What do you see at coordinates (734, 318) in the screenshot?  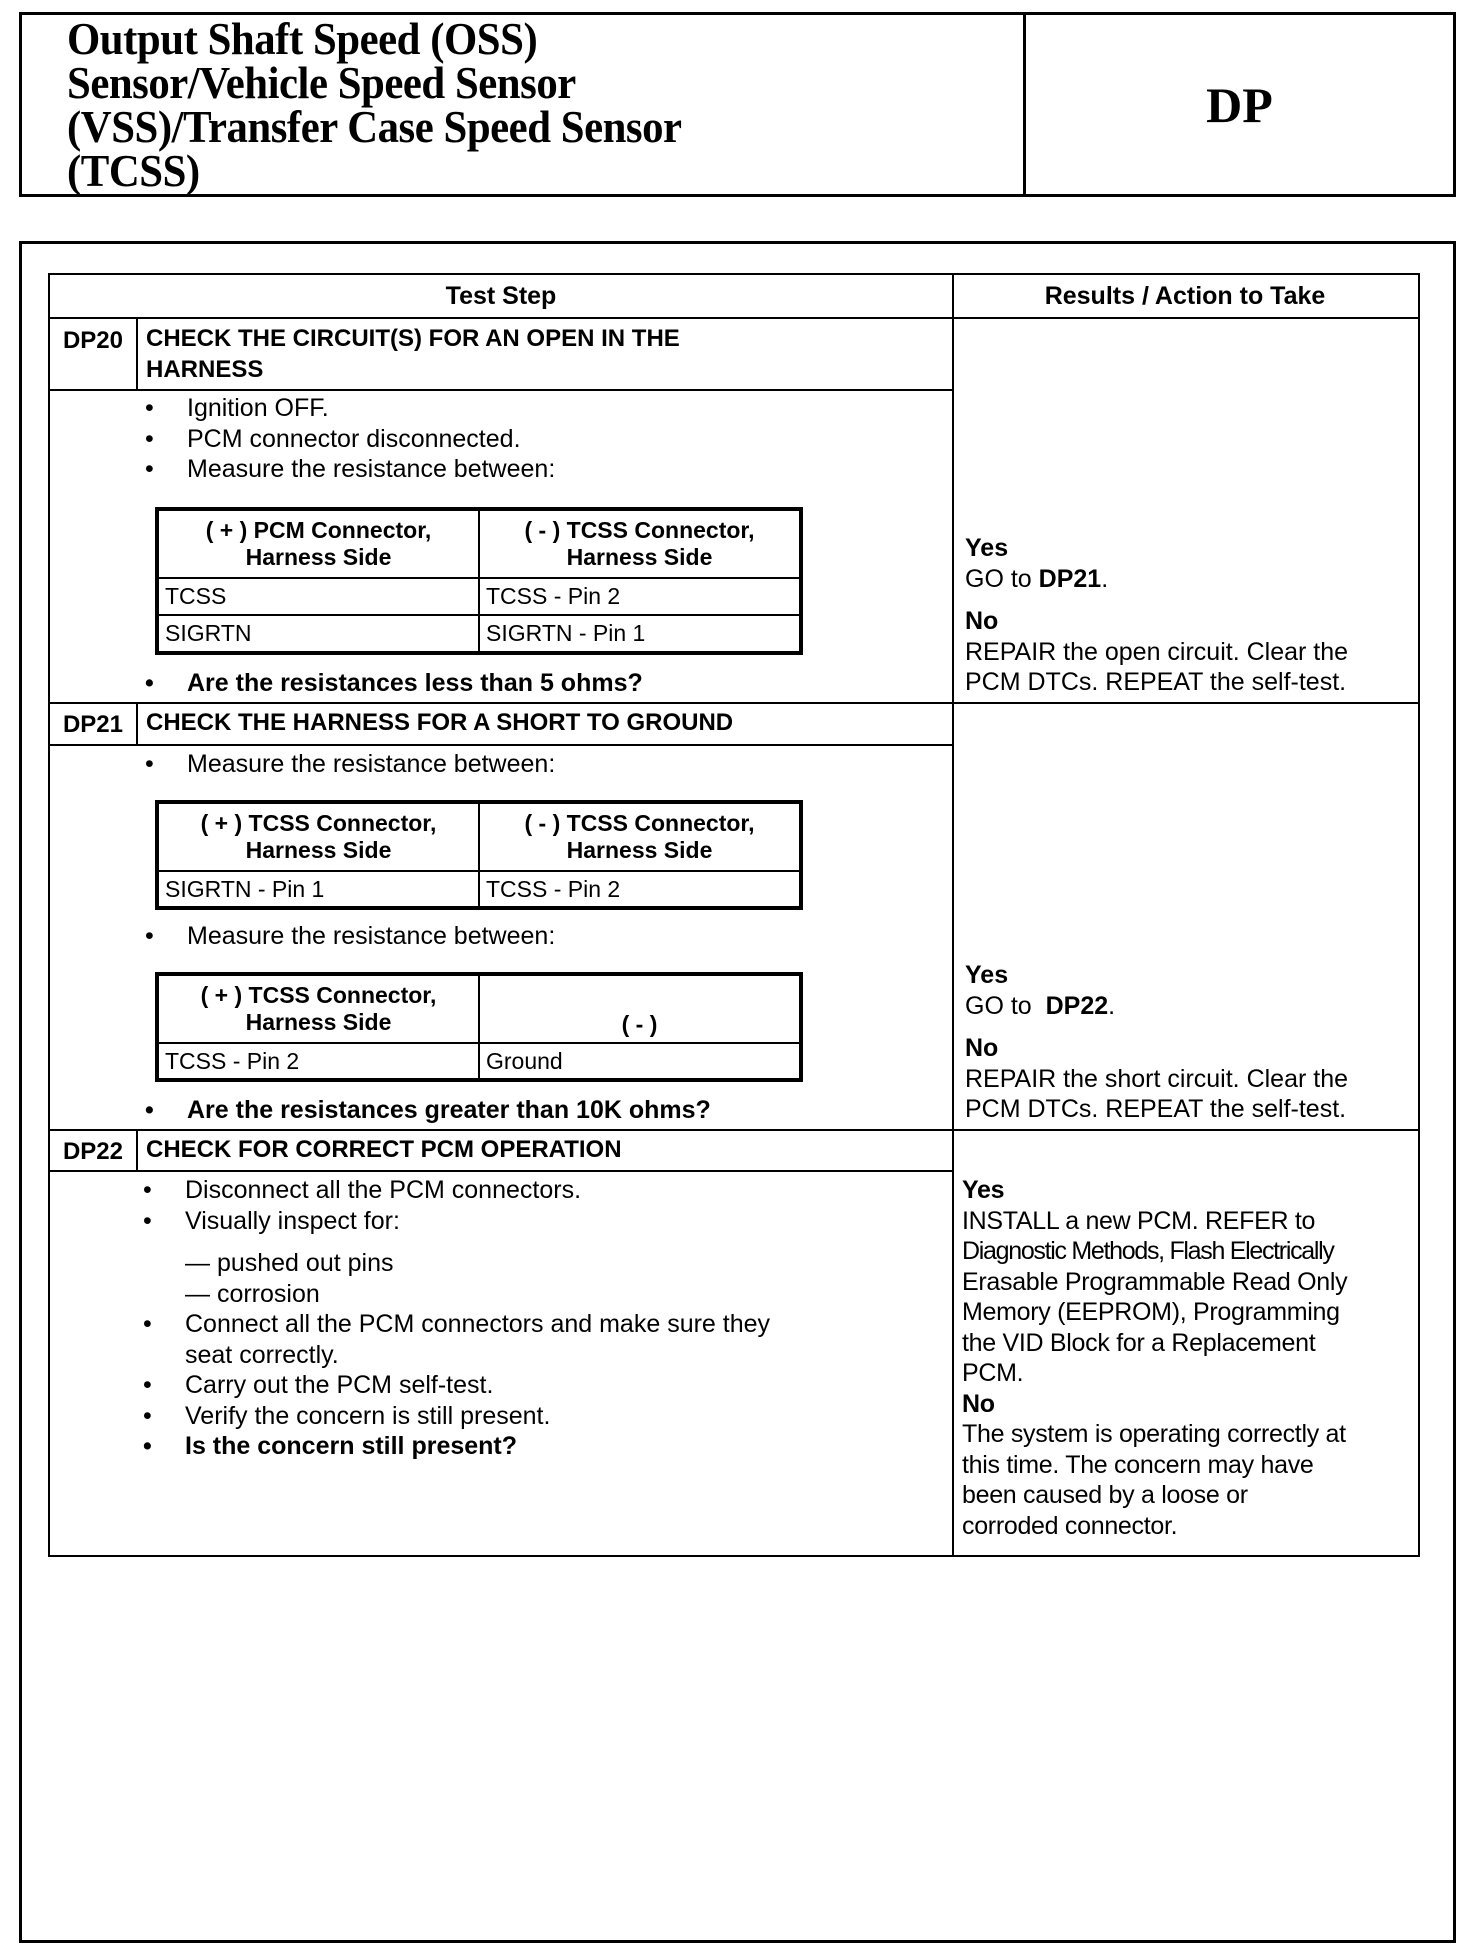 I see `row-divider` at bounding box center [734, 318].